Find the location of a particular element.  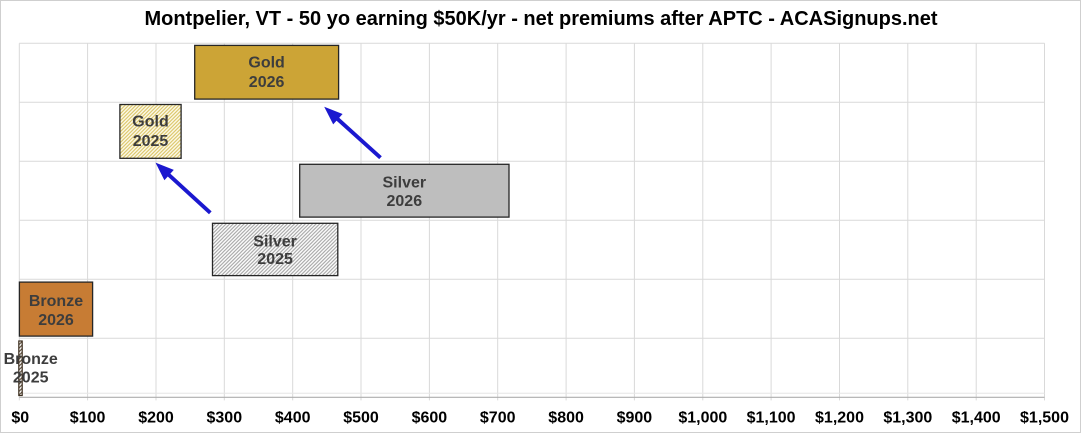

svg-text: $700 is located at coordinates (498, 417).